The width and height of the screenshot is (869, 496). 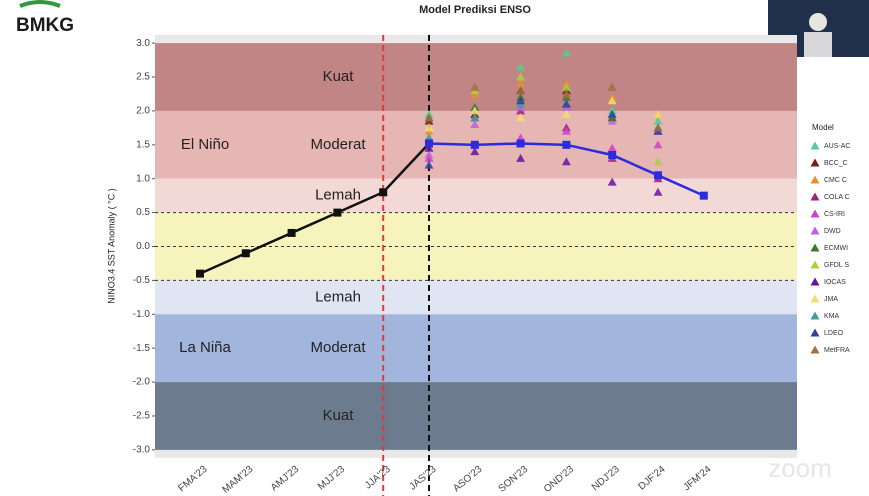 I want to click on chart-title: Model Prediksi ENSO, so click(x=475, y=10).